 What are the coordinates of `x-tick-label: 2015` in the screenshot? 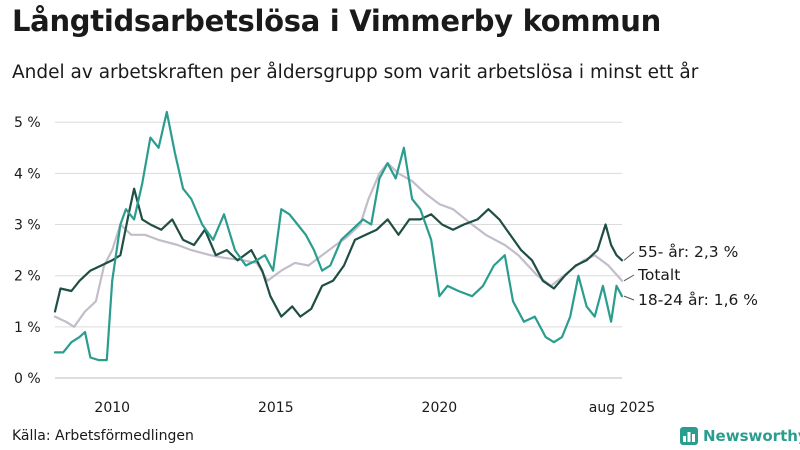 It's located at (276, 408).